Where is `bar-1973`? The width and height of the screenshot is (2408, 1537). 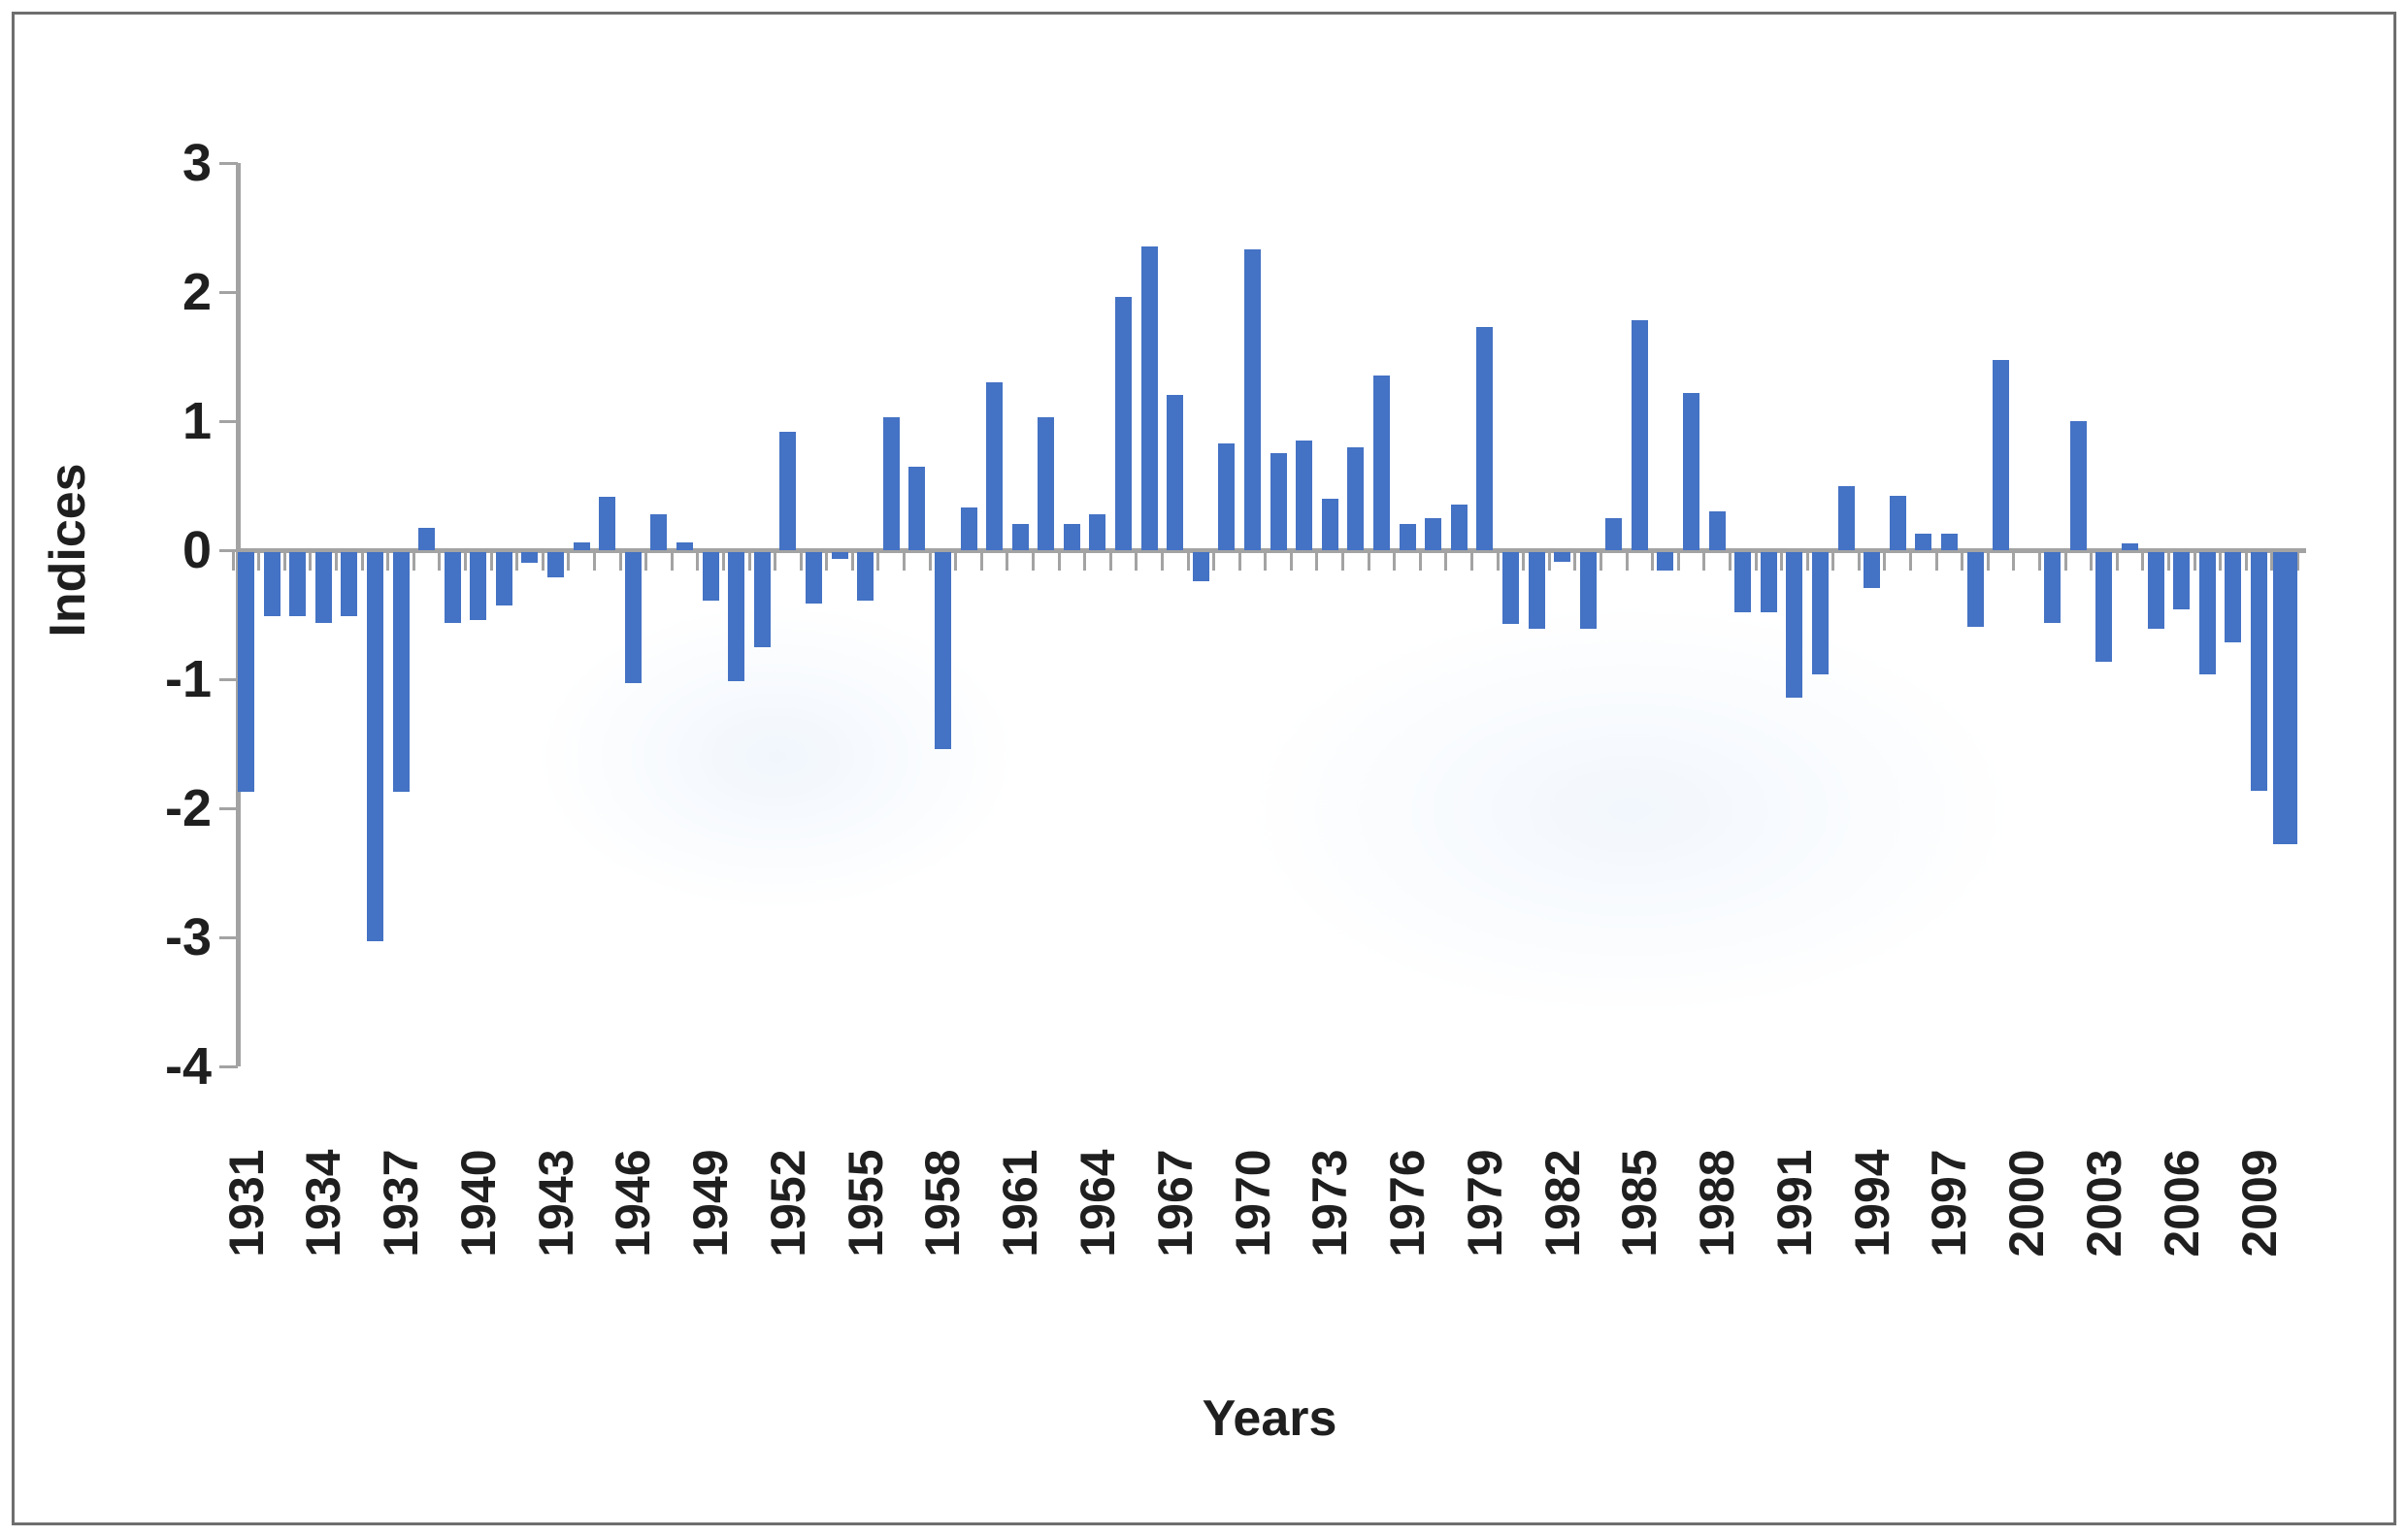 bar-1973 is located at coordinates (1329, 524).